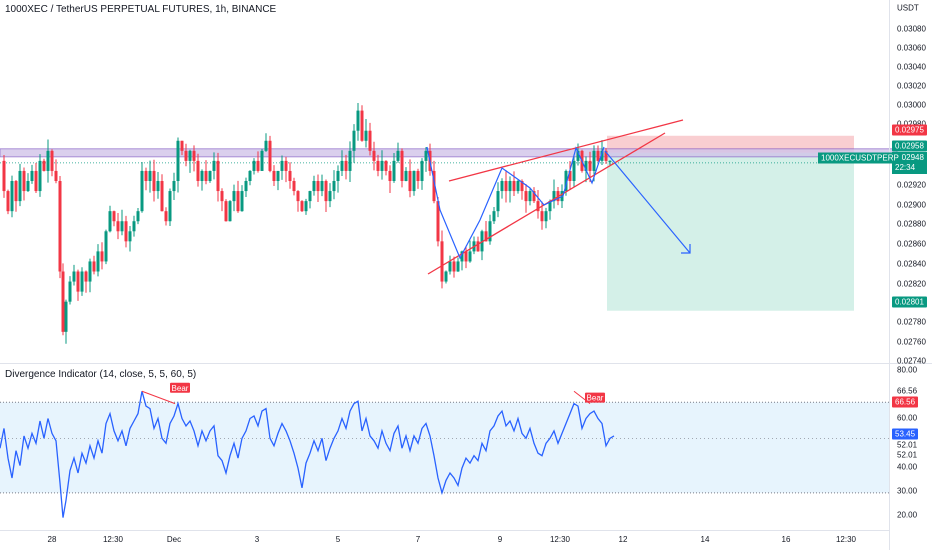  Describe the element at coordinates (911, 86) in the screenshot. I see `price-tick-label: 0.03020` at that location.